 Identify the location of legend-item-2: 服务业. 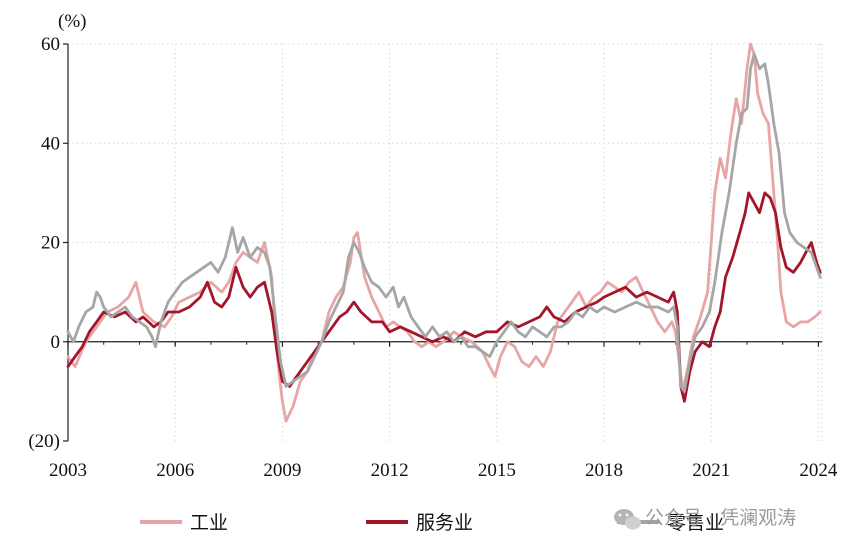
(419, 523).